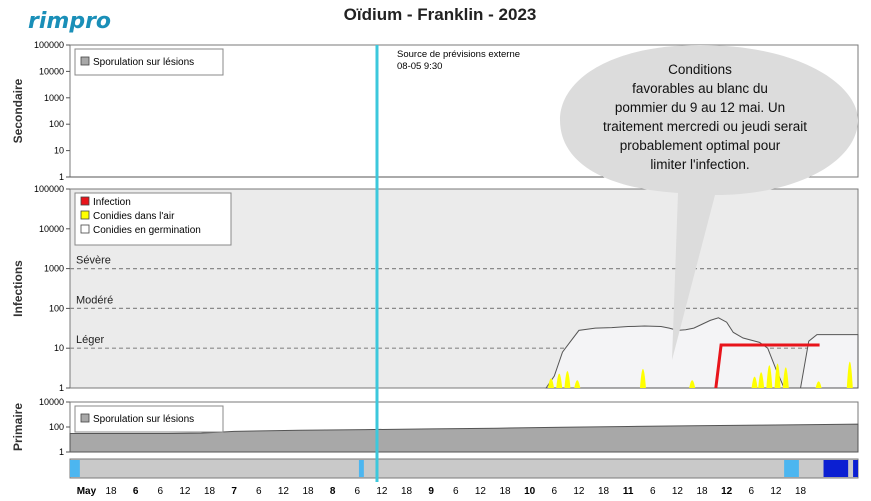 The image size is (871, 501). Describe the element at coordinates (458, 54) in the screenshot. I see `forecast-source-label: Source de prévisions externe` at that location.